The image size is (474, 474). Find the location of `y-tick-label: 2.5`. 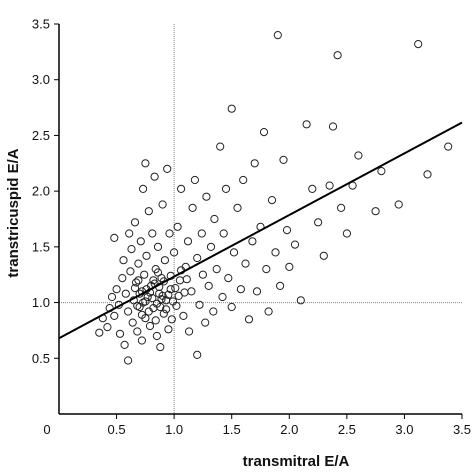

y-tick-label: 2.5 is located at coordinates (41, 135).